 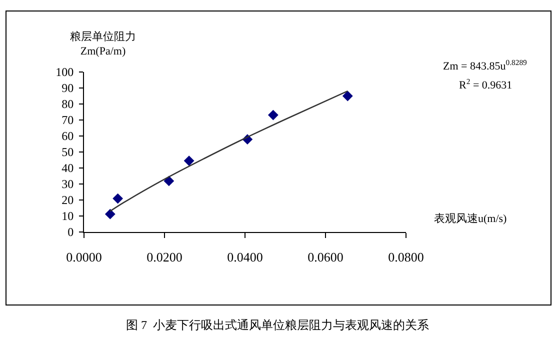 What do you see at coordinates (68, 200) in the screenshot?
I see `y-tick-label: 20` at bounding box center [68, 200].